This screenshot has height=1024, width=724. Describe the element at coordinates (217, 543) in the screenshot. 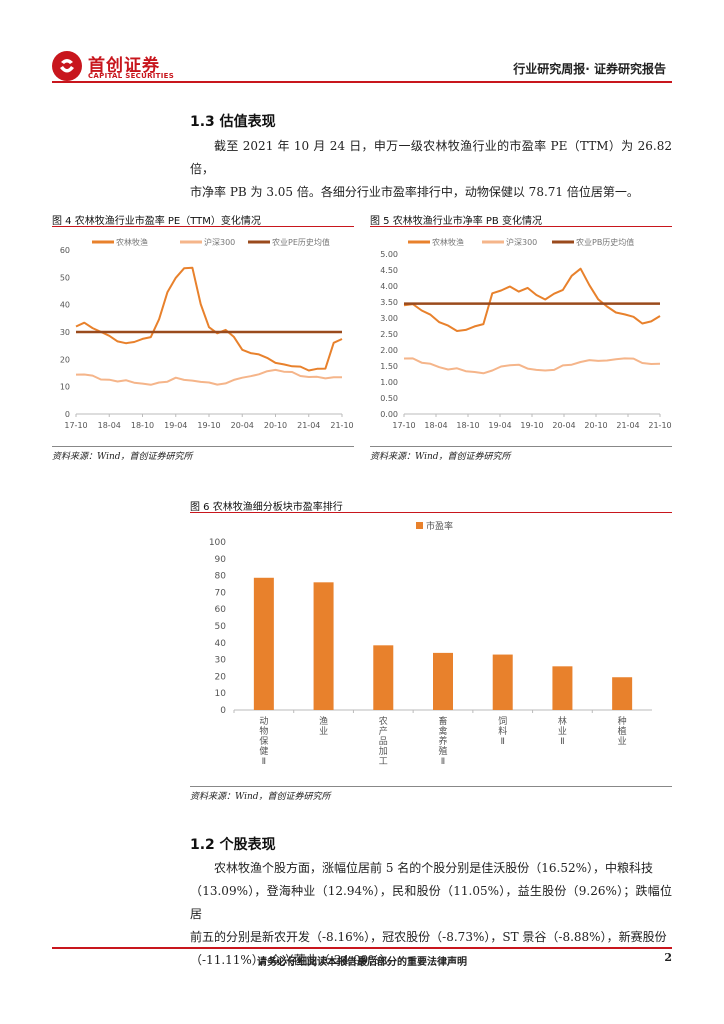

I see `y-tick-label: 100` at that location.